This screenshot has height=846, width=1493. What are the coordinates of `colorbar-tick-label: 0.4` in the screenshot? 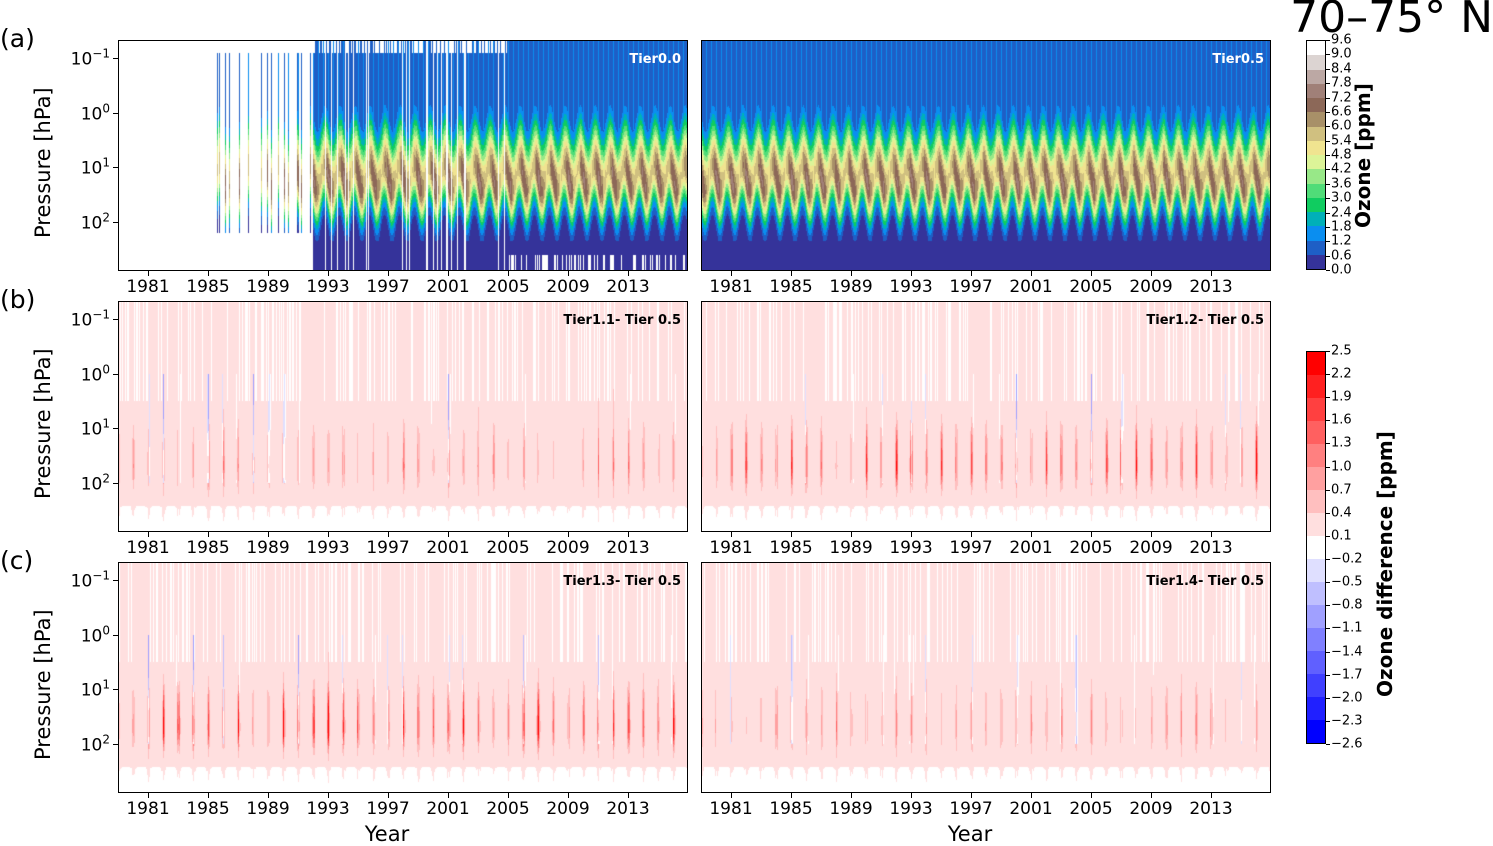 It's located at (1341, 513).